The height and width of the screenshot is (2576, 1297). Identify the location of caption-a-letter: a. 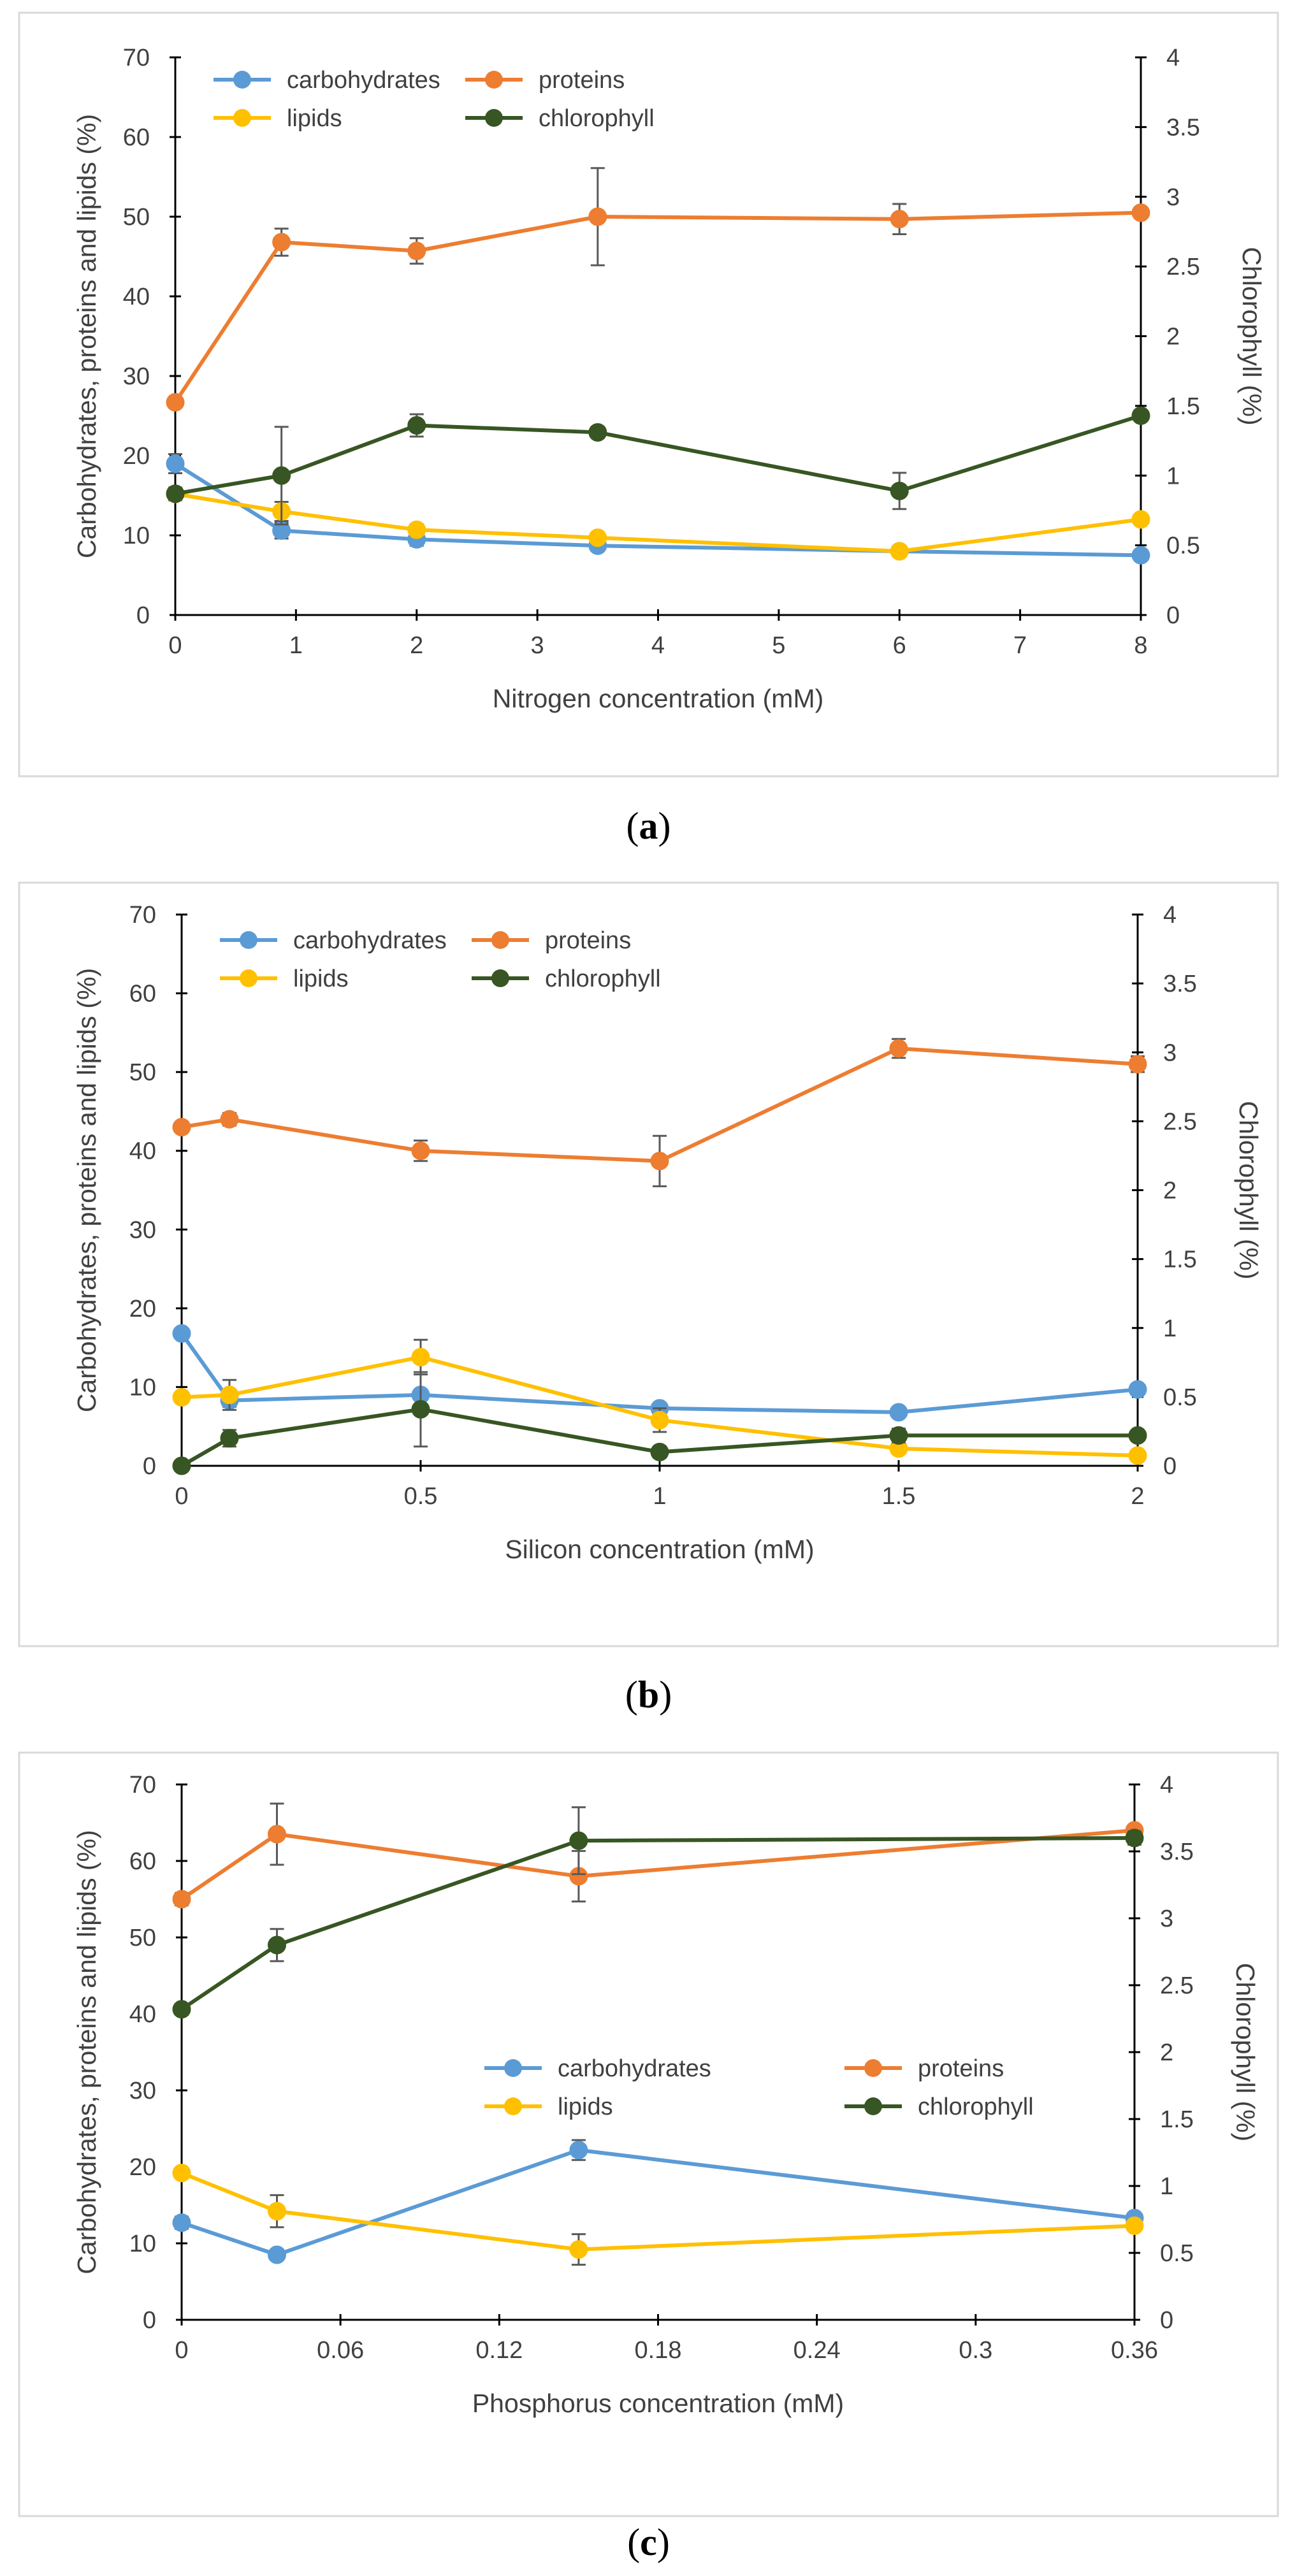
(648, 826).